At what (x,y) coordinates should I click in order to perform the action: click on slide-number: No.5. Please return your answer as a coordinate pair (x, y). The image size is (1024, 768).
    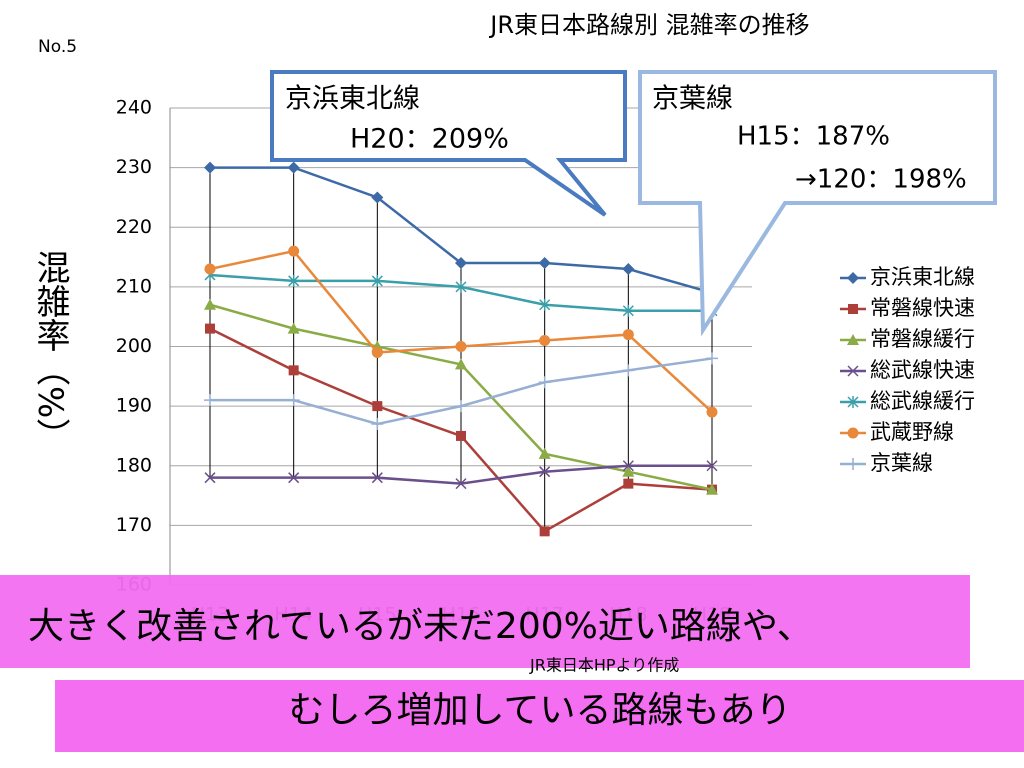
    Looking at the image, I should click on (57, 47).